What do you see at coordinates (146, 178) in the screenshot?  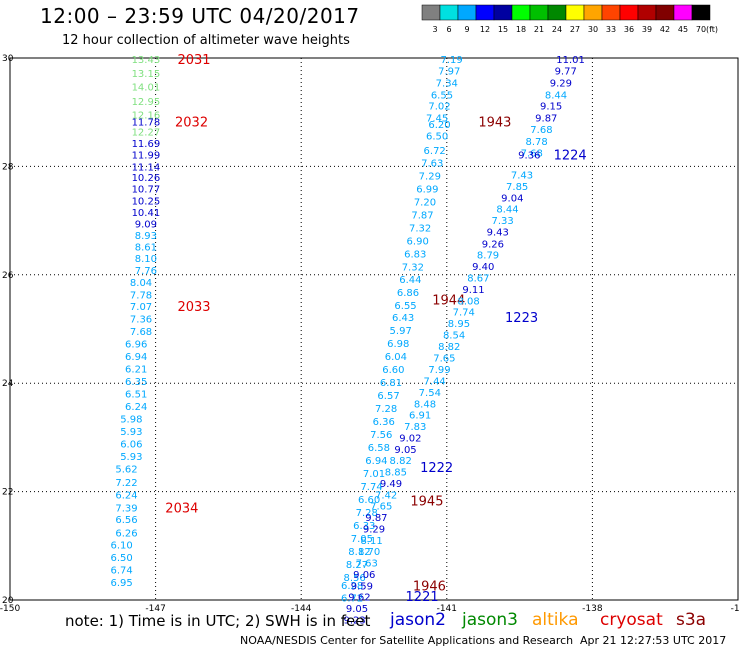 I see `wave-height-value: 10.26` at bounding box center [146, 178].